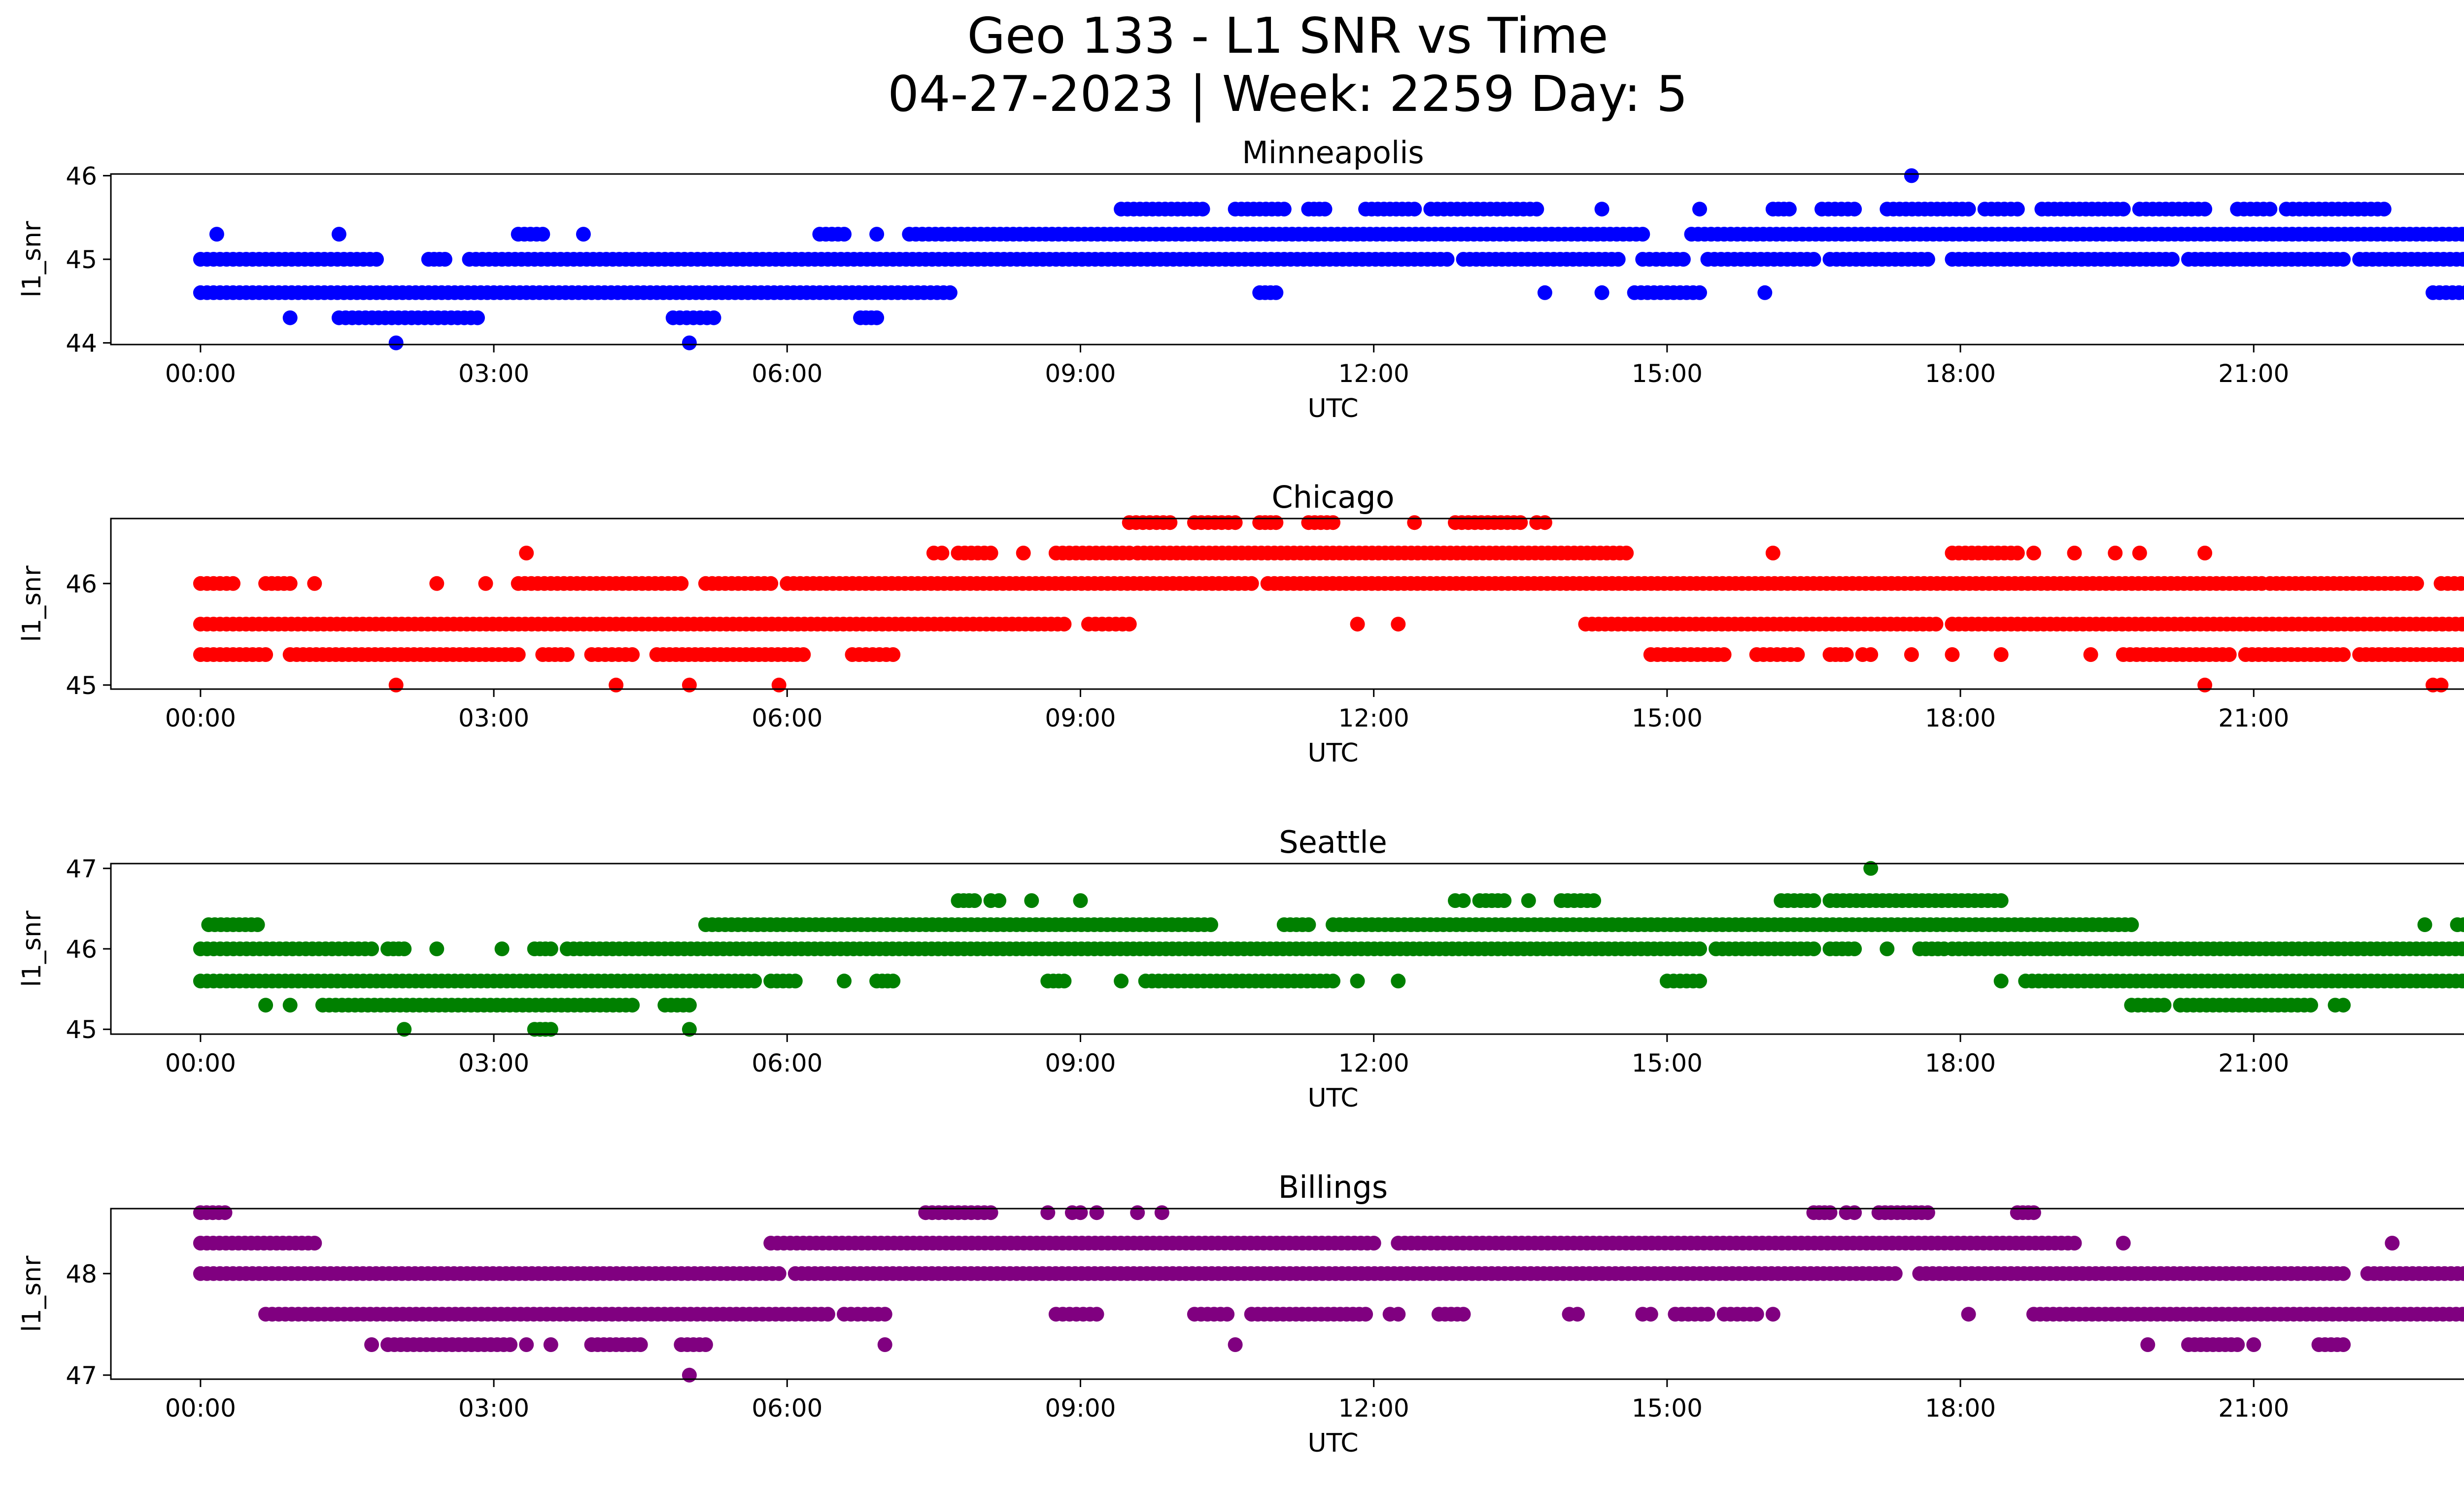  I want to click on x-tick-label: 03:00, so click(493, 718).